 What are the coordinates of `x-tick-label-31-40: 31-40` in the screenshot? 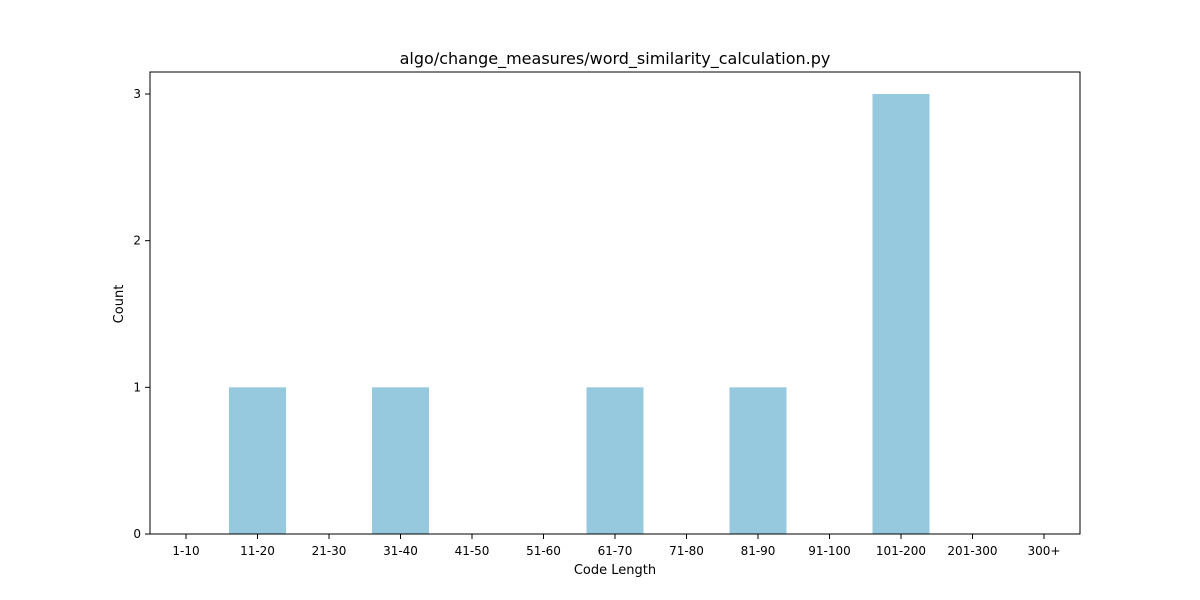 It's located at (400, 551).